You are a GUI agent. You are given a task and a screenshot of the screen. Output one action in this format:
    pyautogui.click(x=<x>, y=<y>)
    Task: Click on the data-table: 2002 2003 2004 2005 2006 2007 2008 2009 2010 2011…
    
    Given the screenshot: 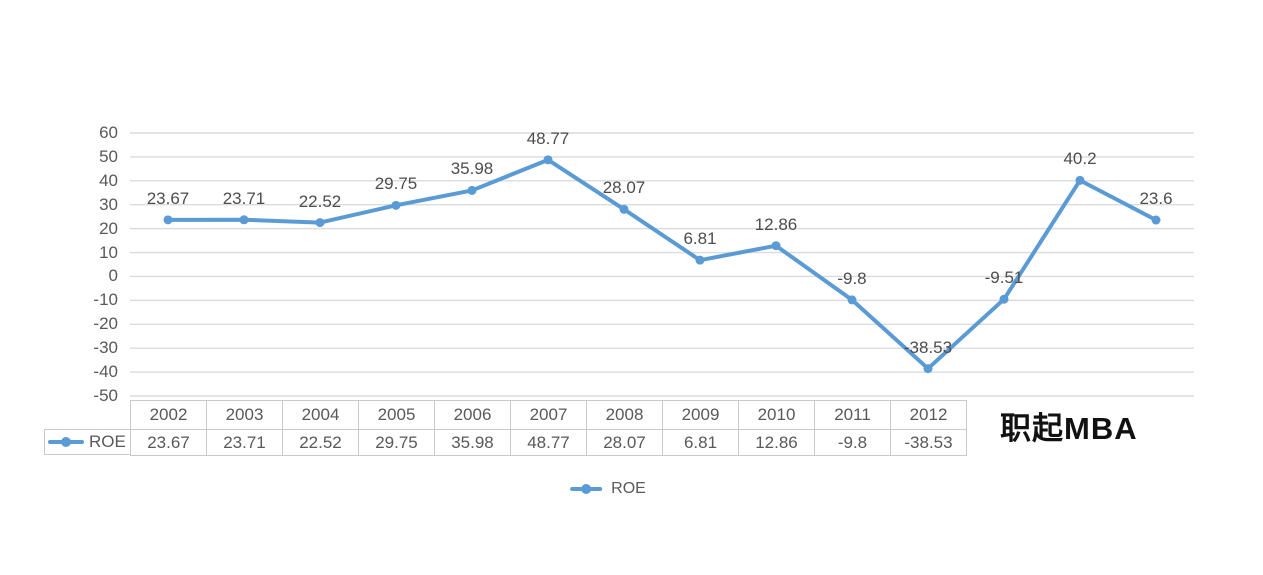 What is the action you would take?
    pyautogui.click(x=548, y=428)
    